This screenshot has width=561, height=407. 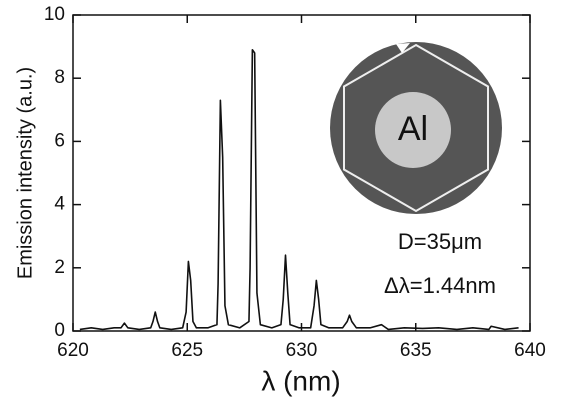 What do you see at coordinates (59, 77) in the screenshot?
I see `y-tick-label: 8` at bounding box center [59, 77].